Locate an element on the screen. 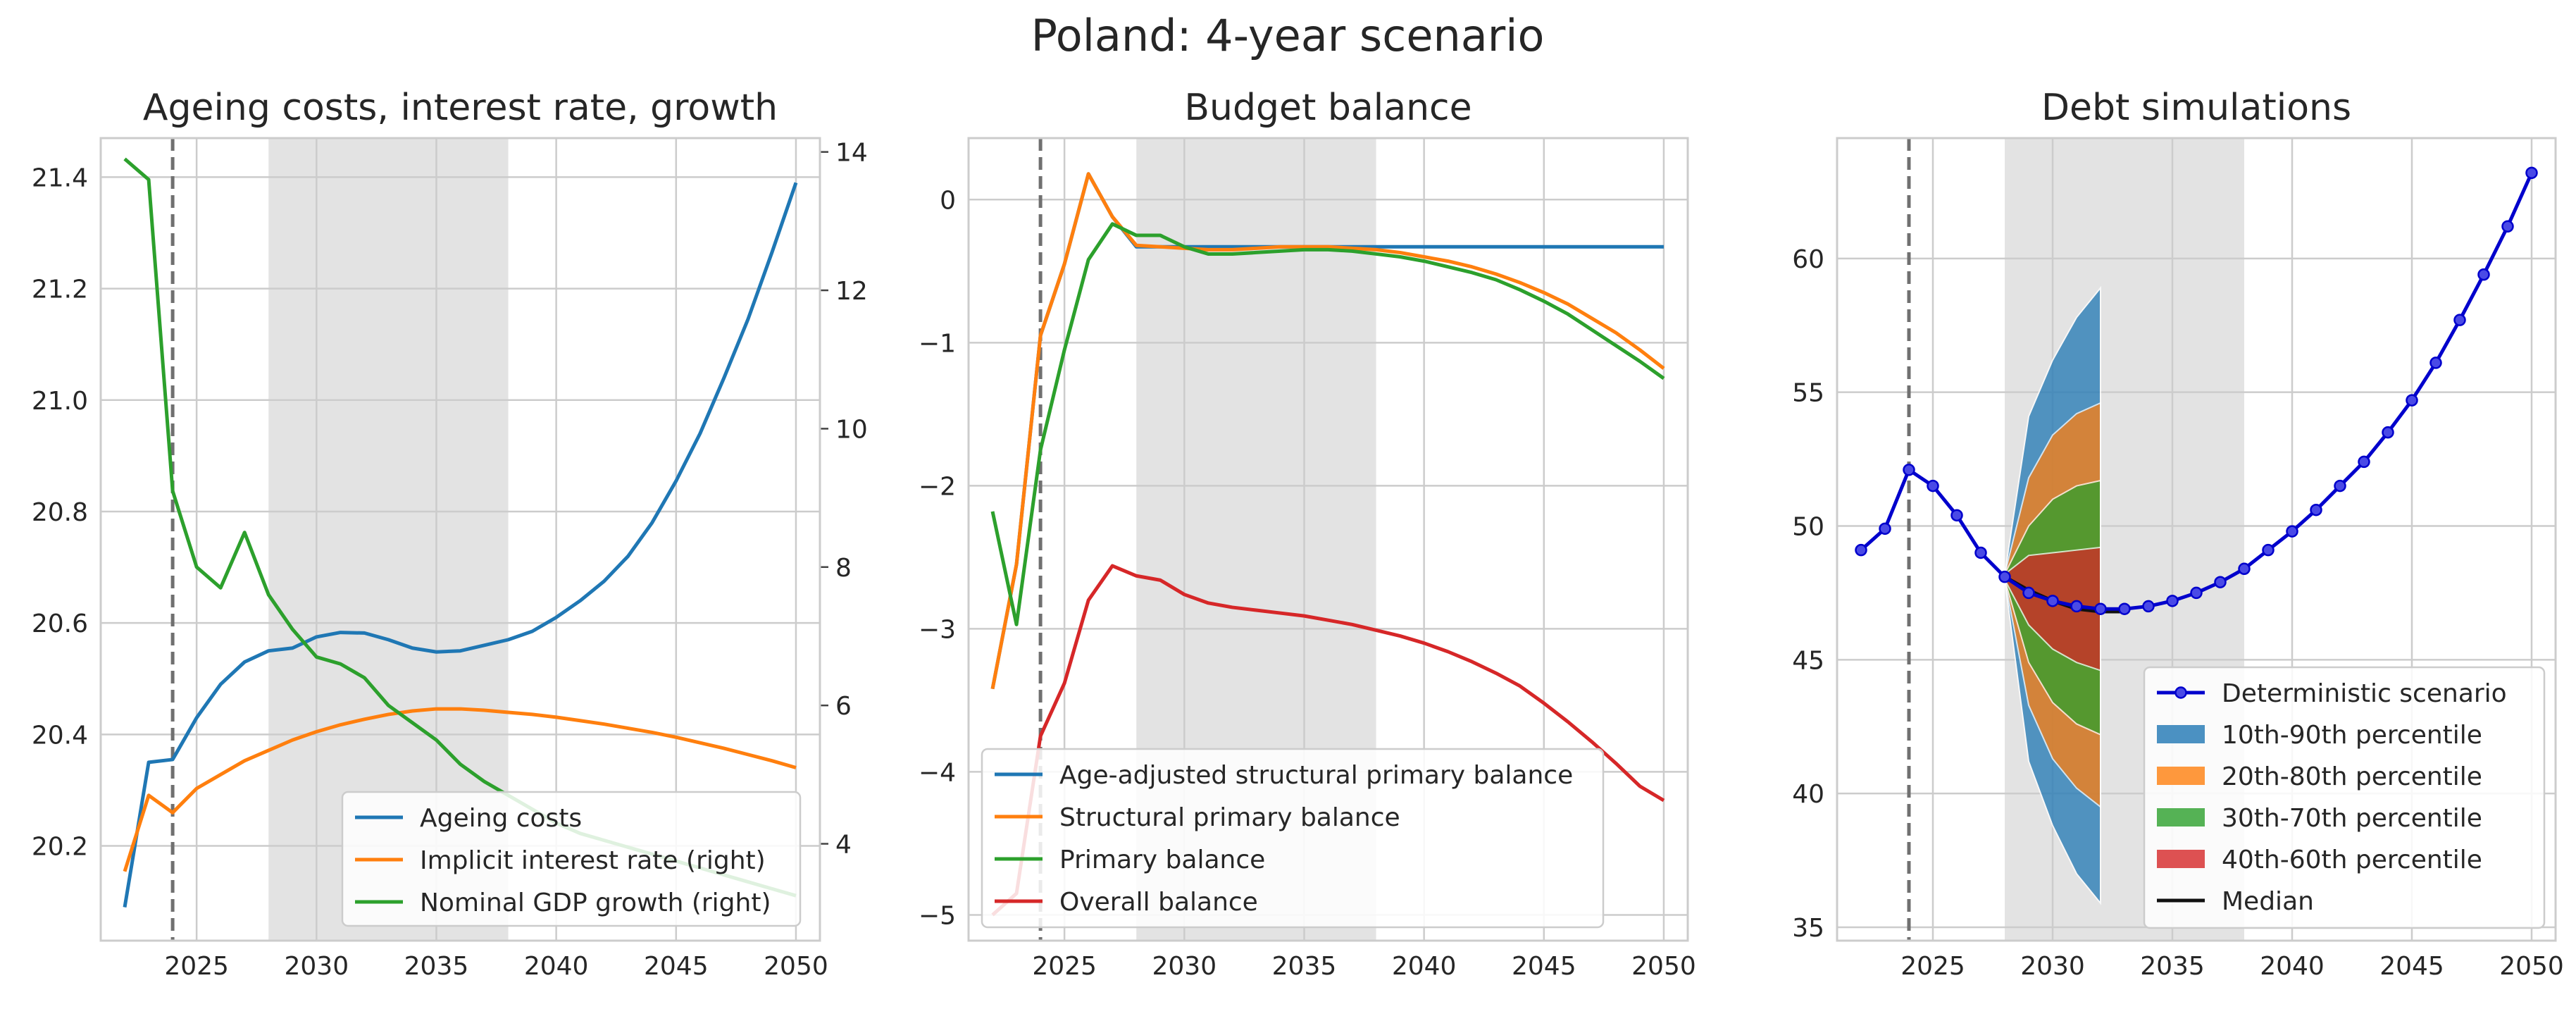 The height and width of the screenshot is (1009, 2576). y-tick-label: −4 is located at coordinates (937, 772).